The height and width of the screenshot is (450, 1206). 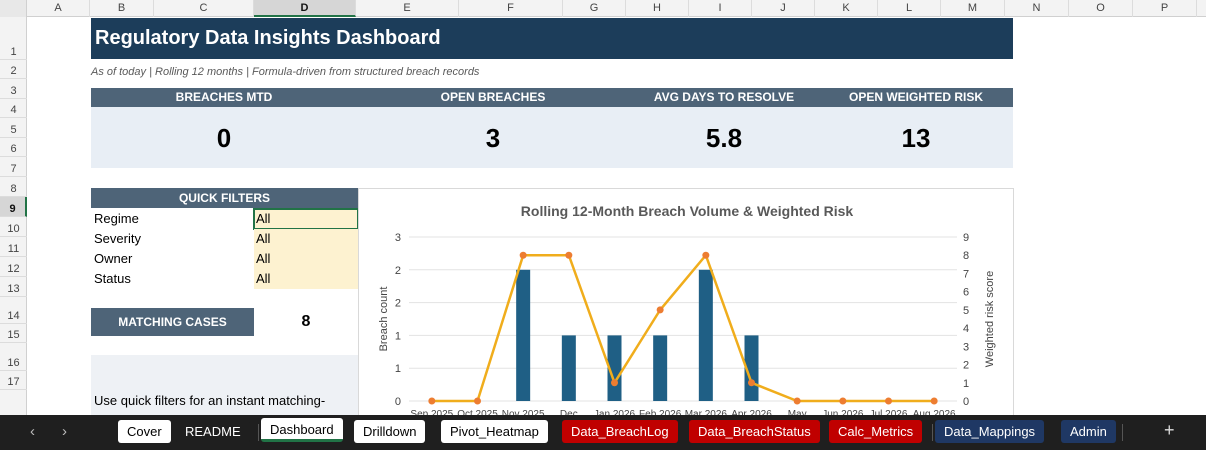 What do you see at coordinates (13, 357) in the screenshot?
I see `row-header-16: 16` at bounding box center [13, 357].